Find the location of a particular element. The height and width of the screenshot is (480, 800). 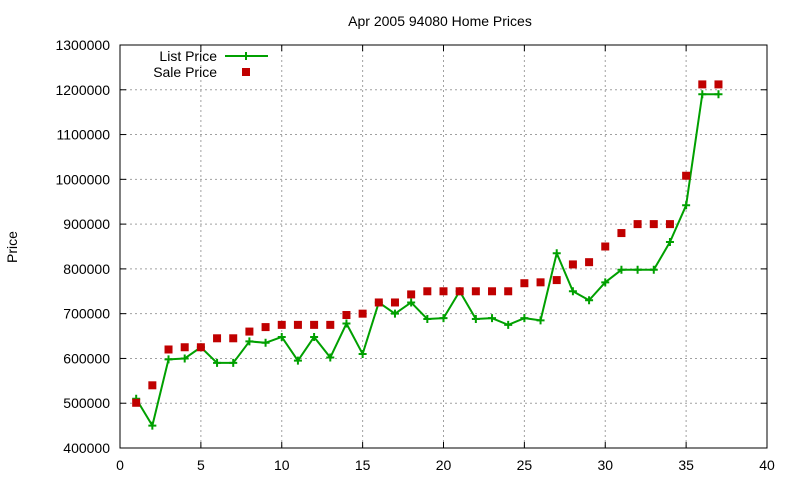

y-tick-label: 700000 is located at coordinates (86, 314).